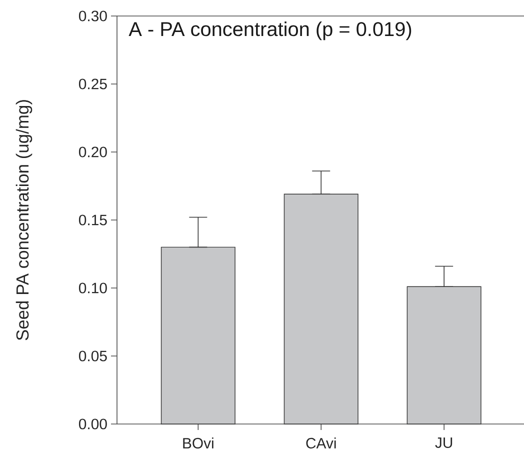 The image size is (524, 469). I want to click on x-tick-label: BOvi, so click(198, 443).